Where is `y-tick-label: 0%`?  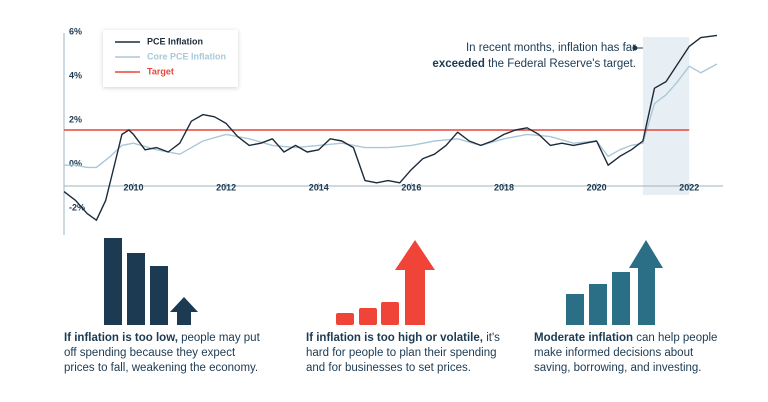 y-tick-label: 0% is located at coordinates (75, 163).